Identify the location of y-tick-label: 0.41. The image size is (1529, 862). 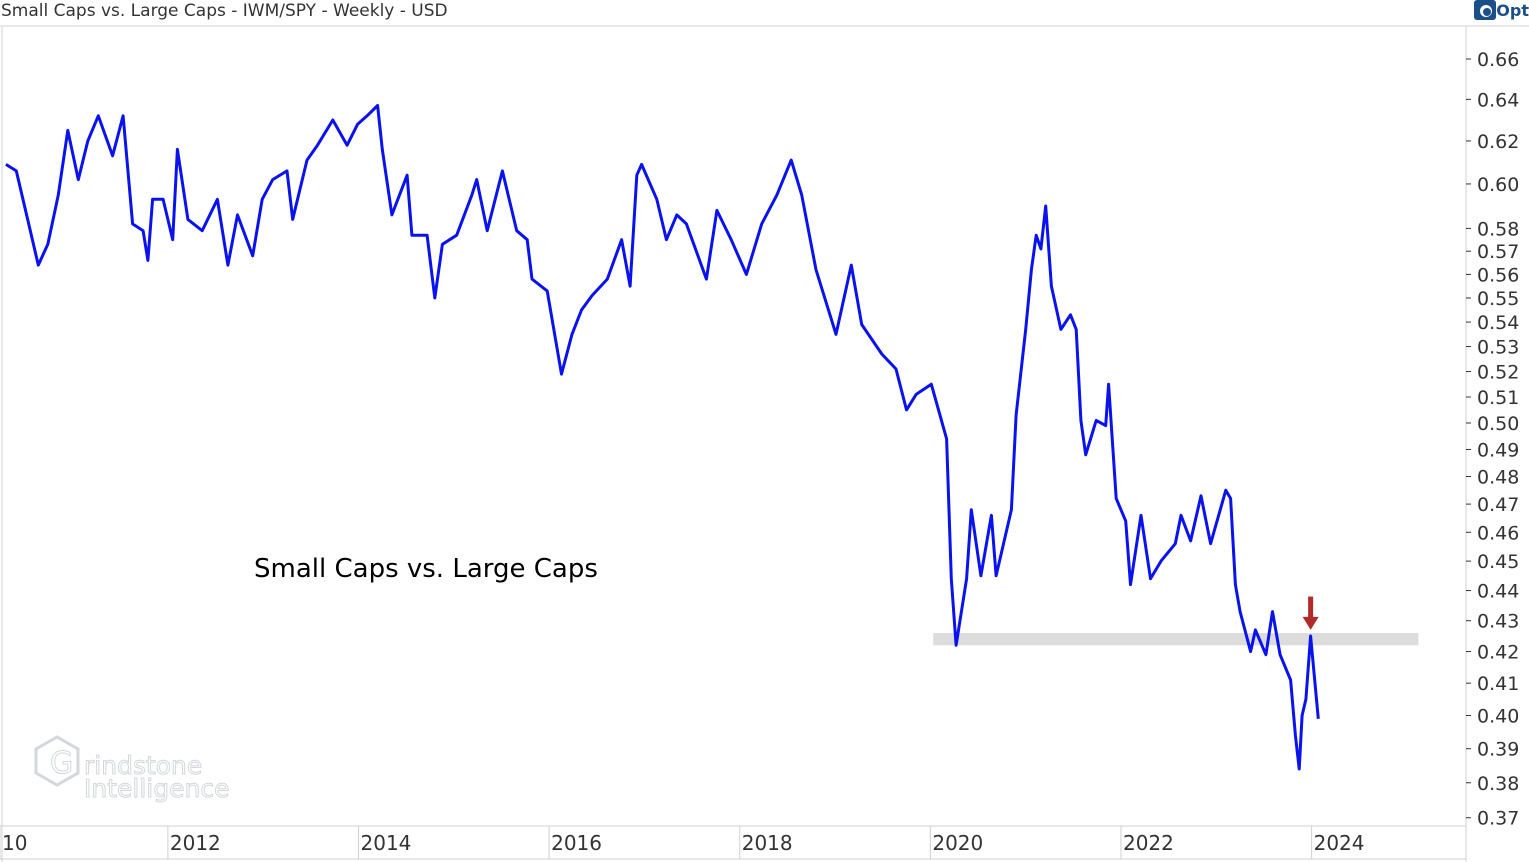
(1498, 684).